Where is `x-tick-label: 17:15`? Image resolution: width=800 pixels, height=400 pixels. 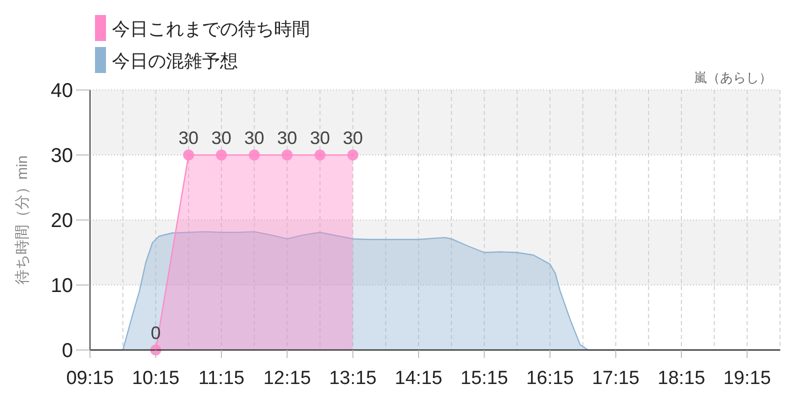 x-tick-label: 17:15 is located at coordinates (616, 378).